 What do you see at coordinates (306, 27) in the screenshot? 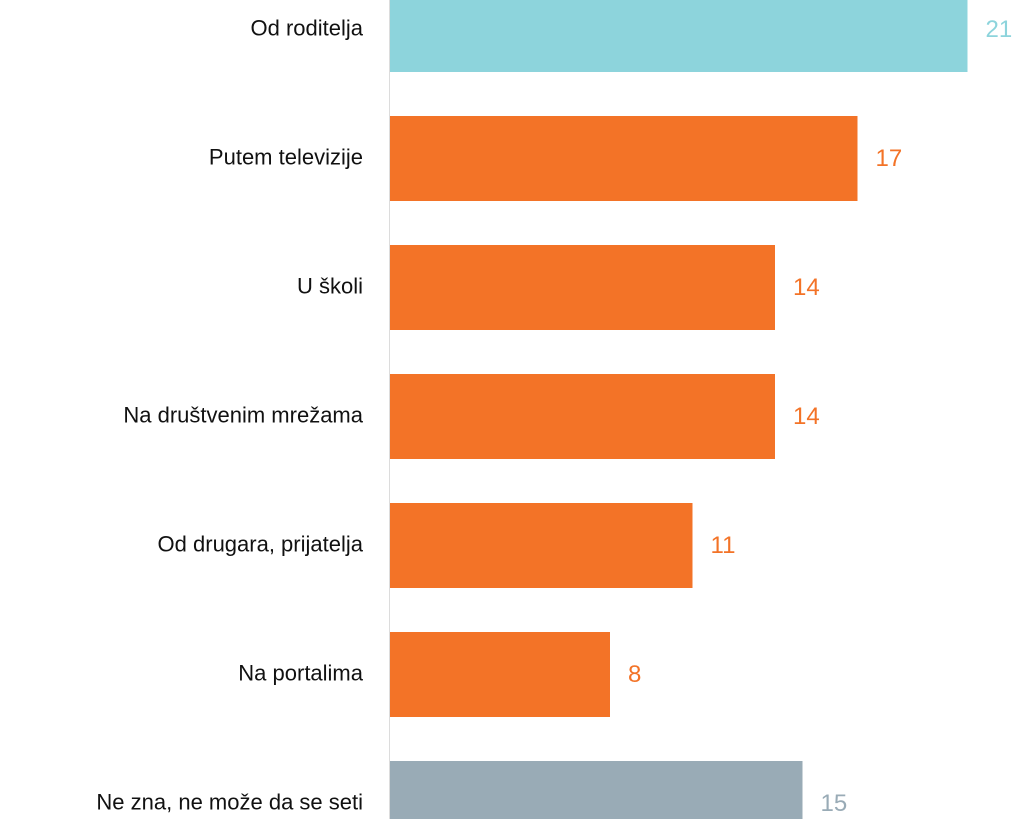
I see `category-label: Od roditelja` at bounding box center [306, 27].